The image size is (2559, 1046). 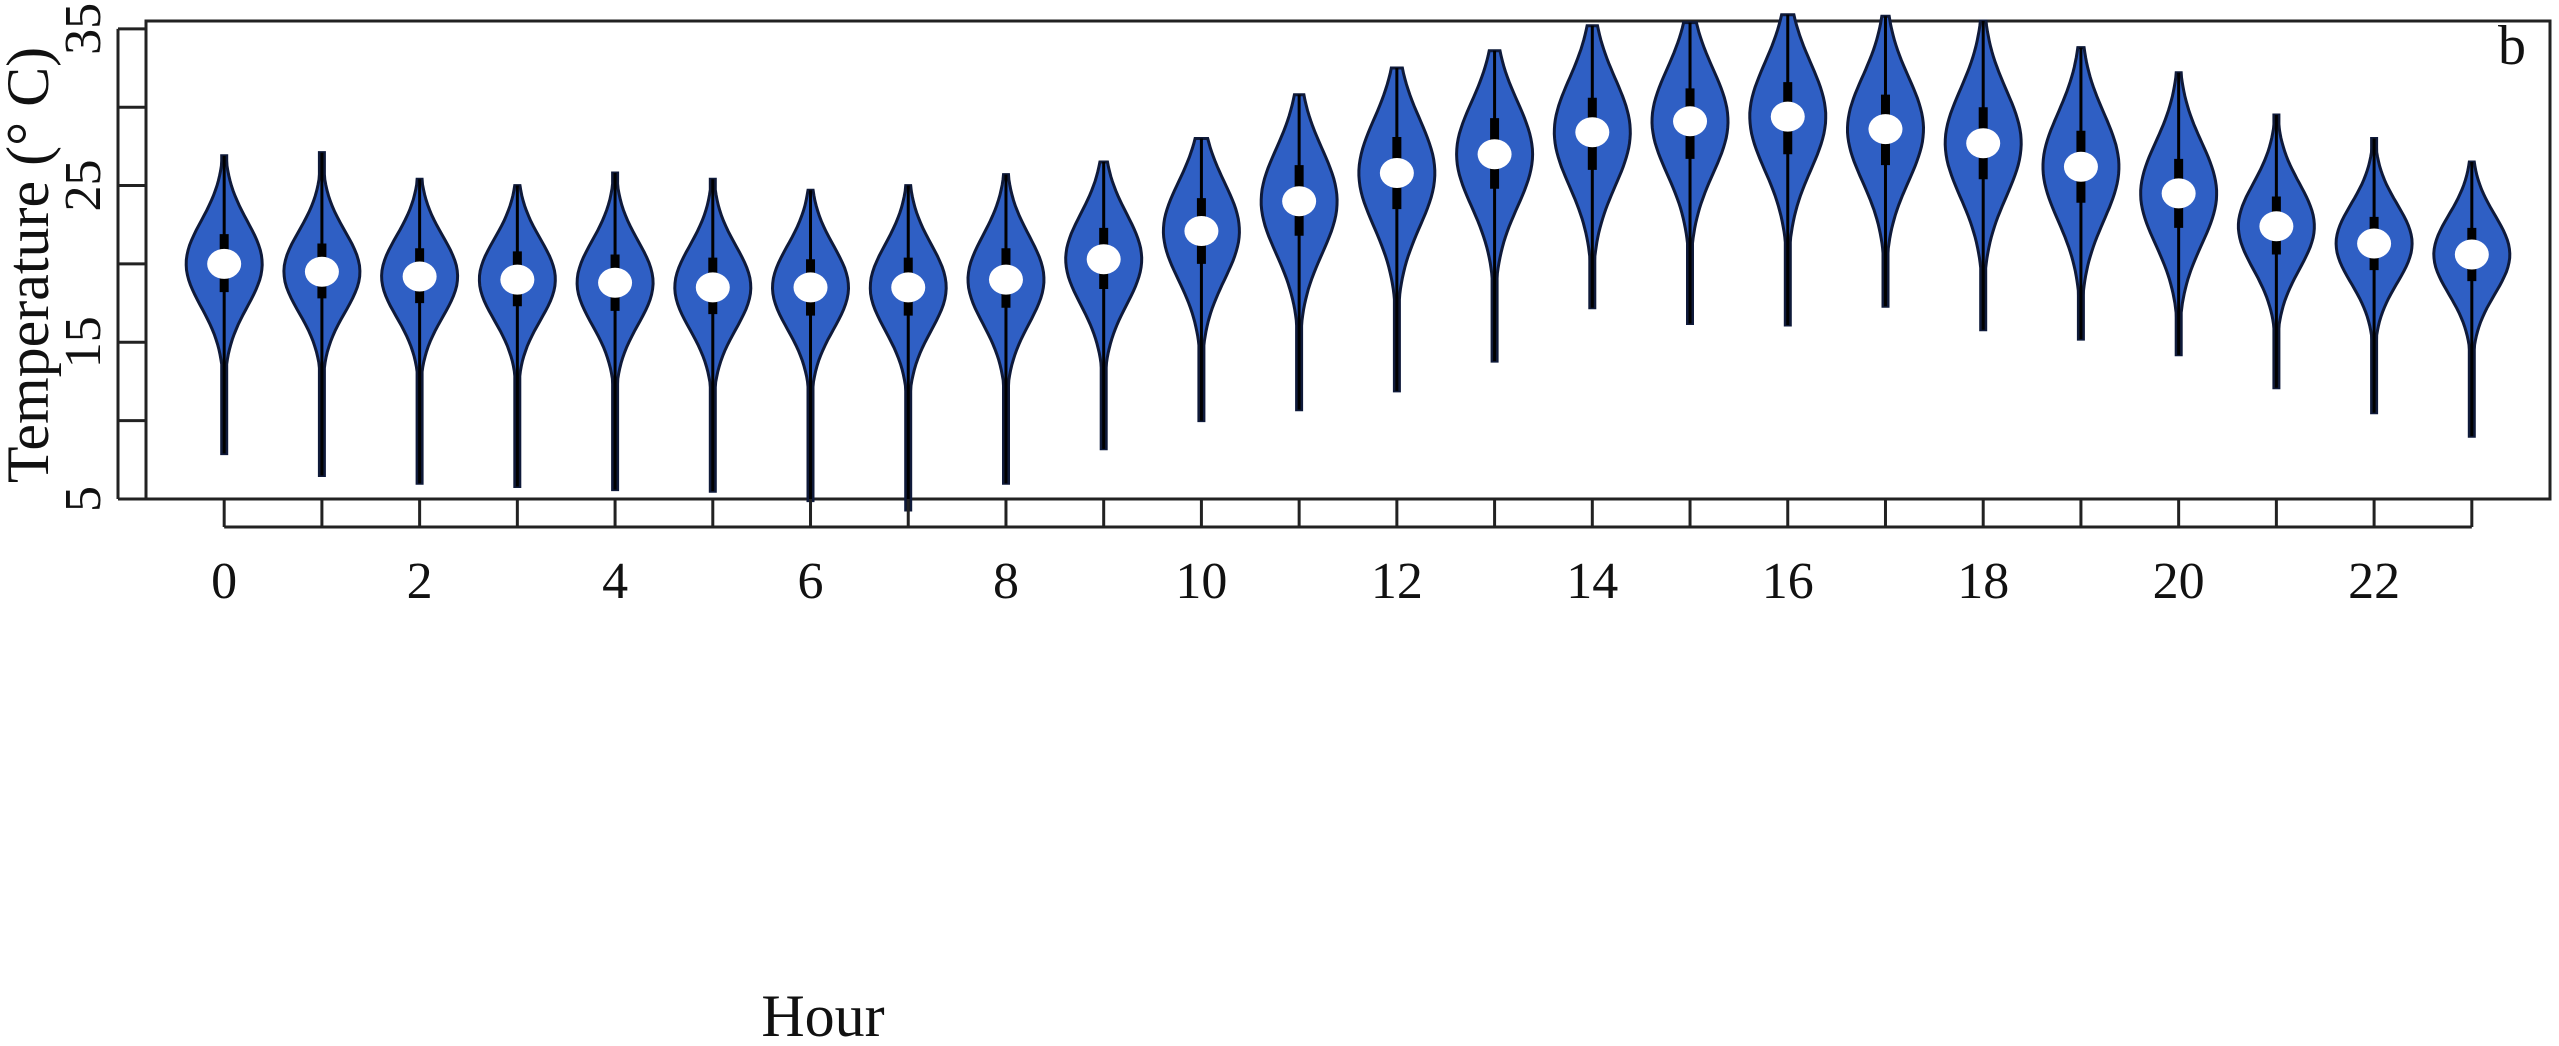 I want to click on x-tick-label: 16, so click(x=1788, y=581).